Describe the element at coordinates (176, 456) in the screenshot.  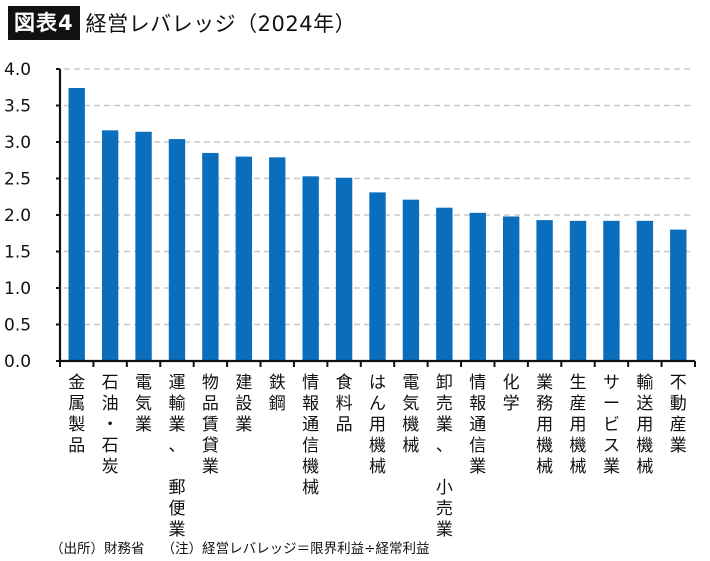
I see `x-tick-label: 運輸業、 郵便業` at that location.